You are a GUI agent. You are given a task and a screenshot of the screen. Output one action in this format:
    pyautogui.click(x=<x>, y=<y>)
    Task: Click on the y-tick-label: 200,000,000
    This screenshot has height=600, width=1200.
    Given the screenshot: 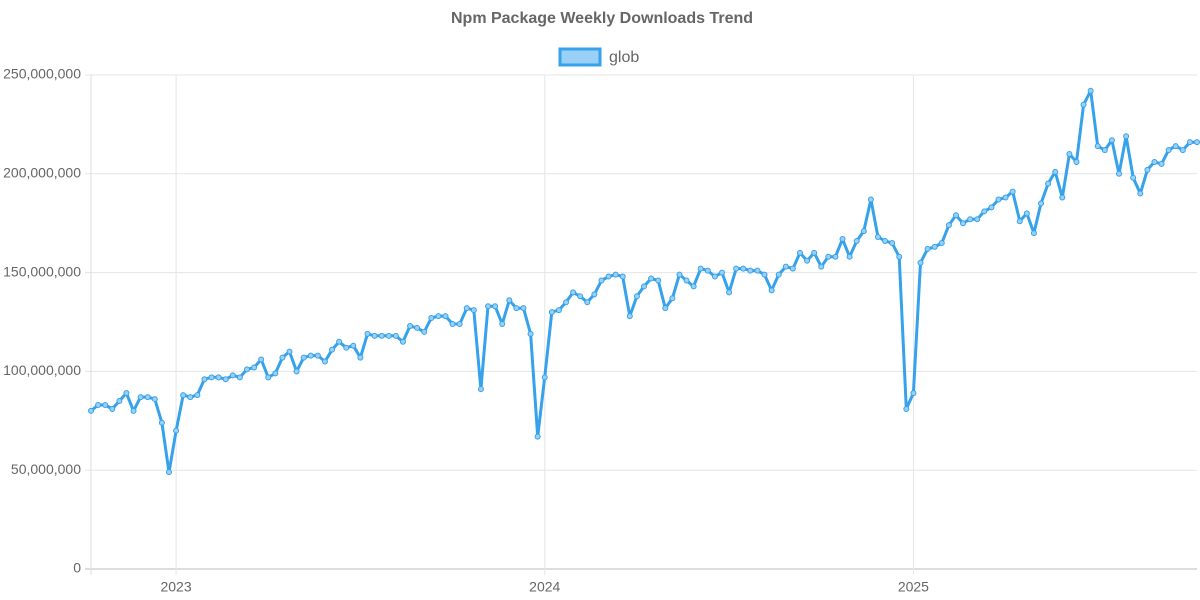 What is the action you would take?
    pyautogui.click(x=42, y=173)
    